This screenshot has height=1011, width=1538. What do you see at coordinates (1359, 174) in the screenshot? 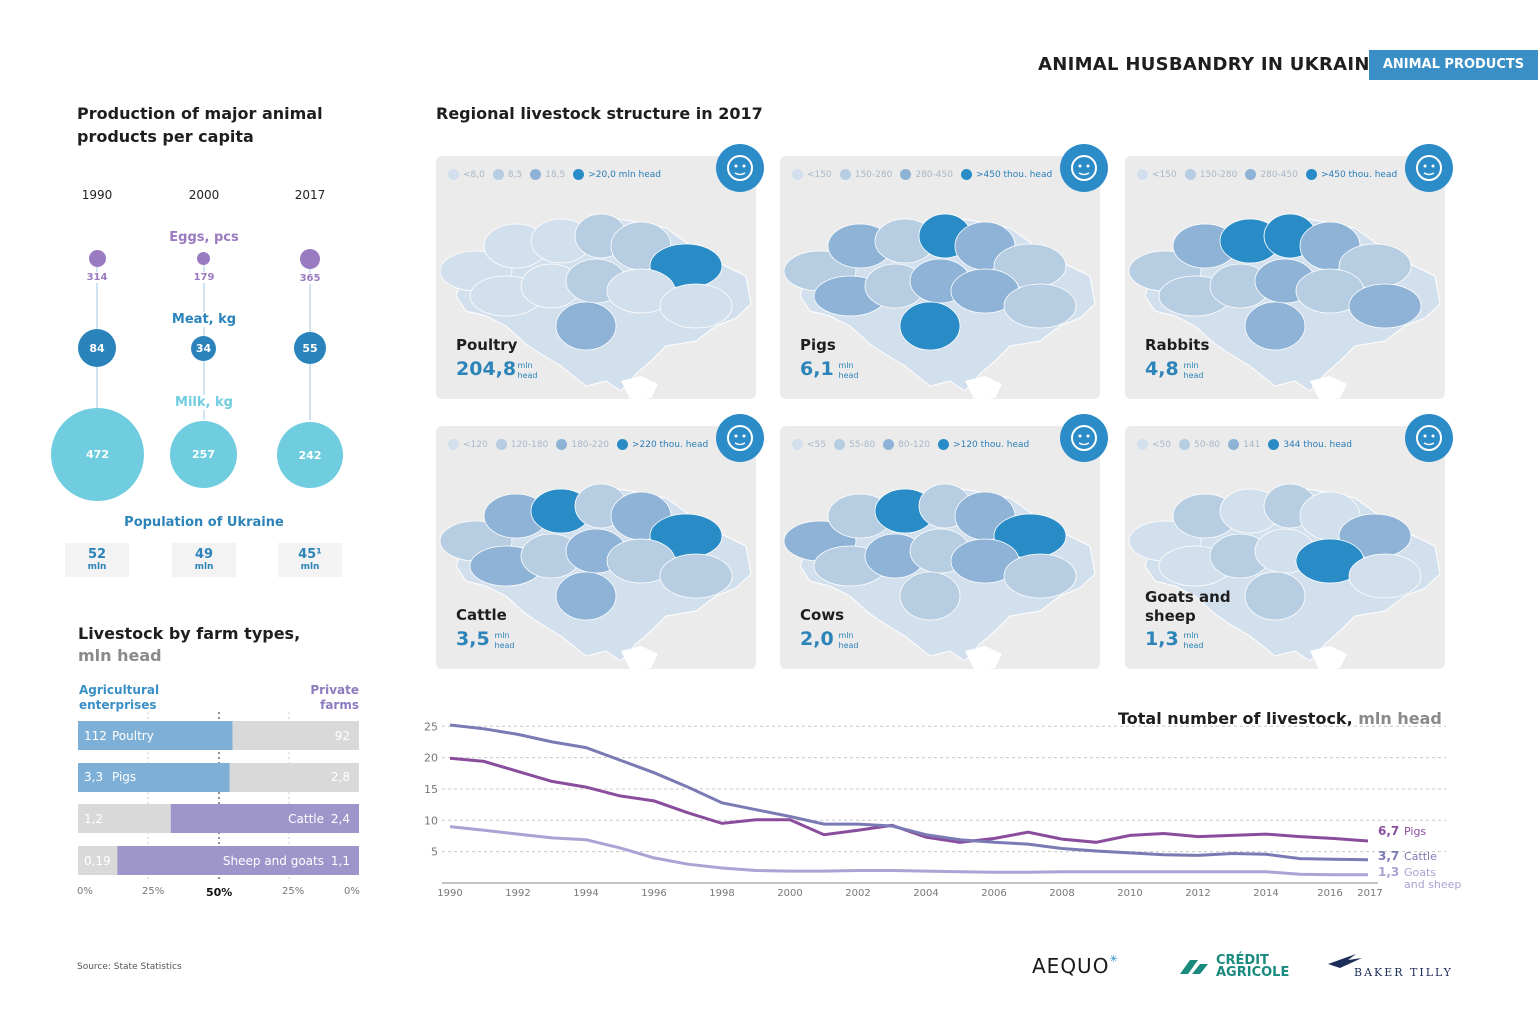
I see `legend-label: >450 thou. head` at bounding box center [1359, 174].